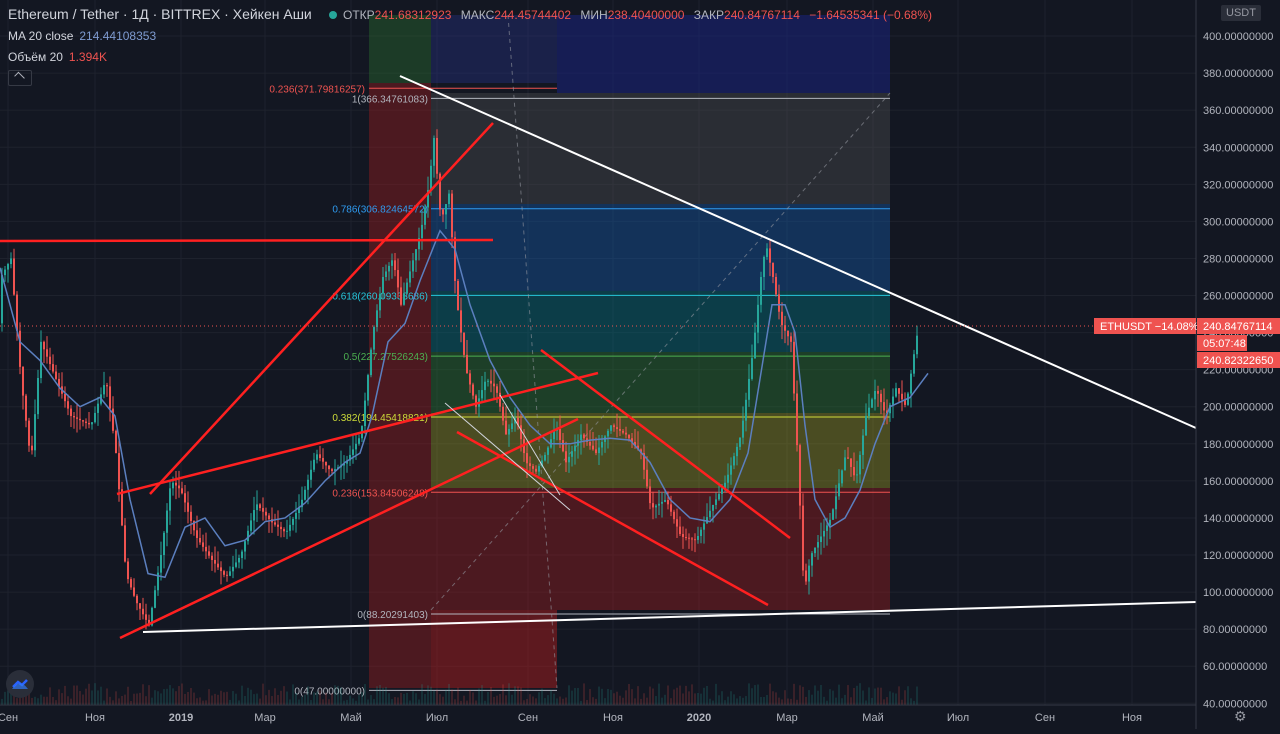 This screenshot has width=1280, height=734. I want to click on ohlc-low-value: 238.40400000, so click(646, 15).